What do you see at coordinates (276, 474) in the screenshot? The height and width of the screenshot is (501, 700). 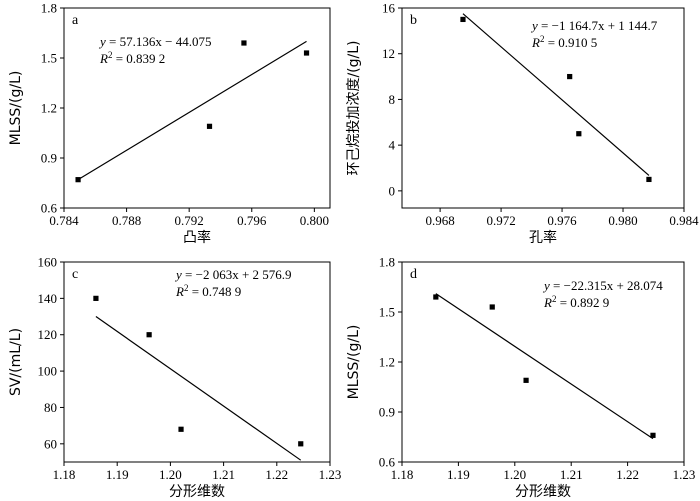 I see `x-tick-label: 1.22` at bounding box center [276, 474].